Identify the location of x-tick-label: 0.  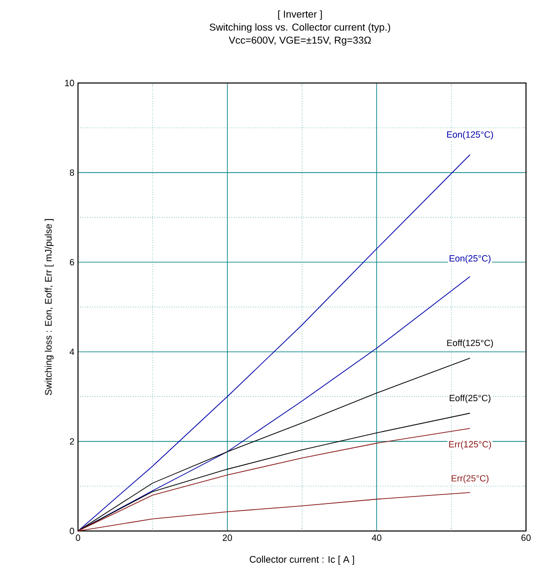
(78, 537).